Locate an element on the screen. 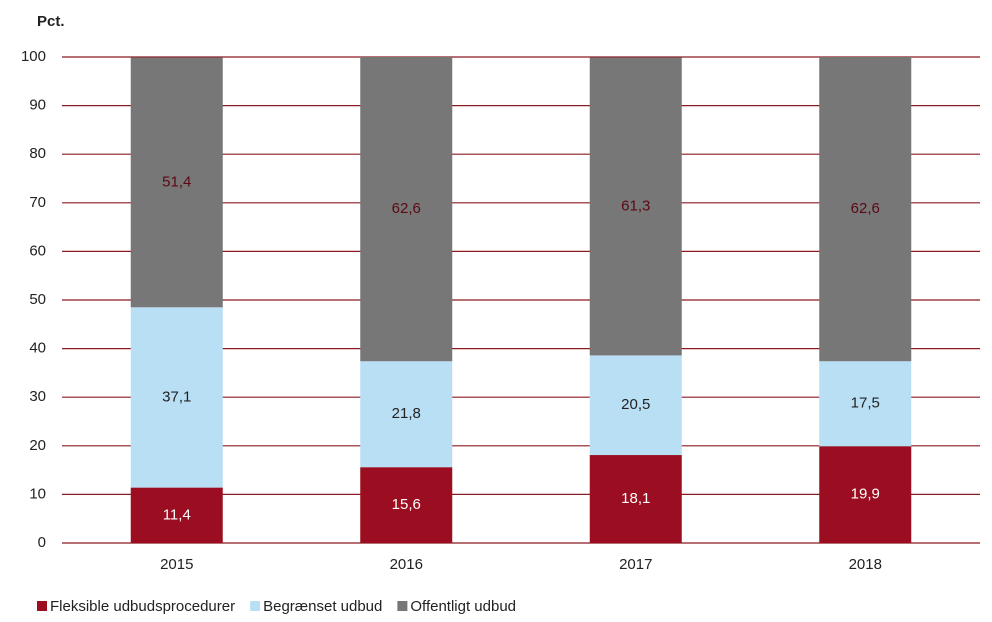 The width and height of the screenshot is (992, 622). data-label: 37,1 is located at coordinates (176, 396).